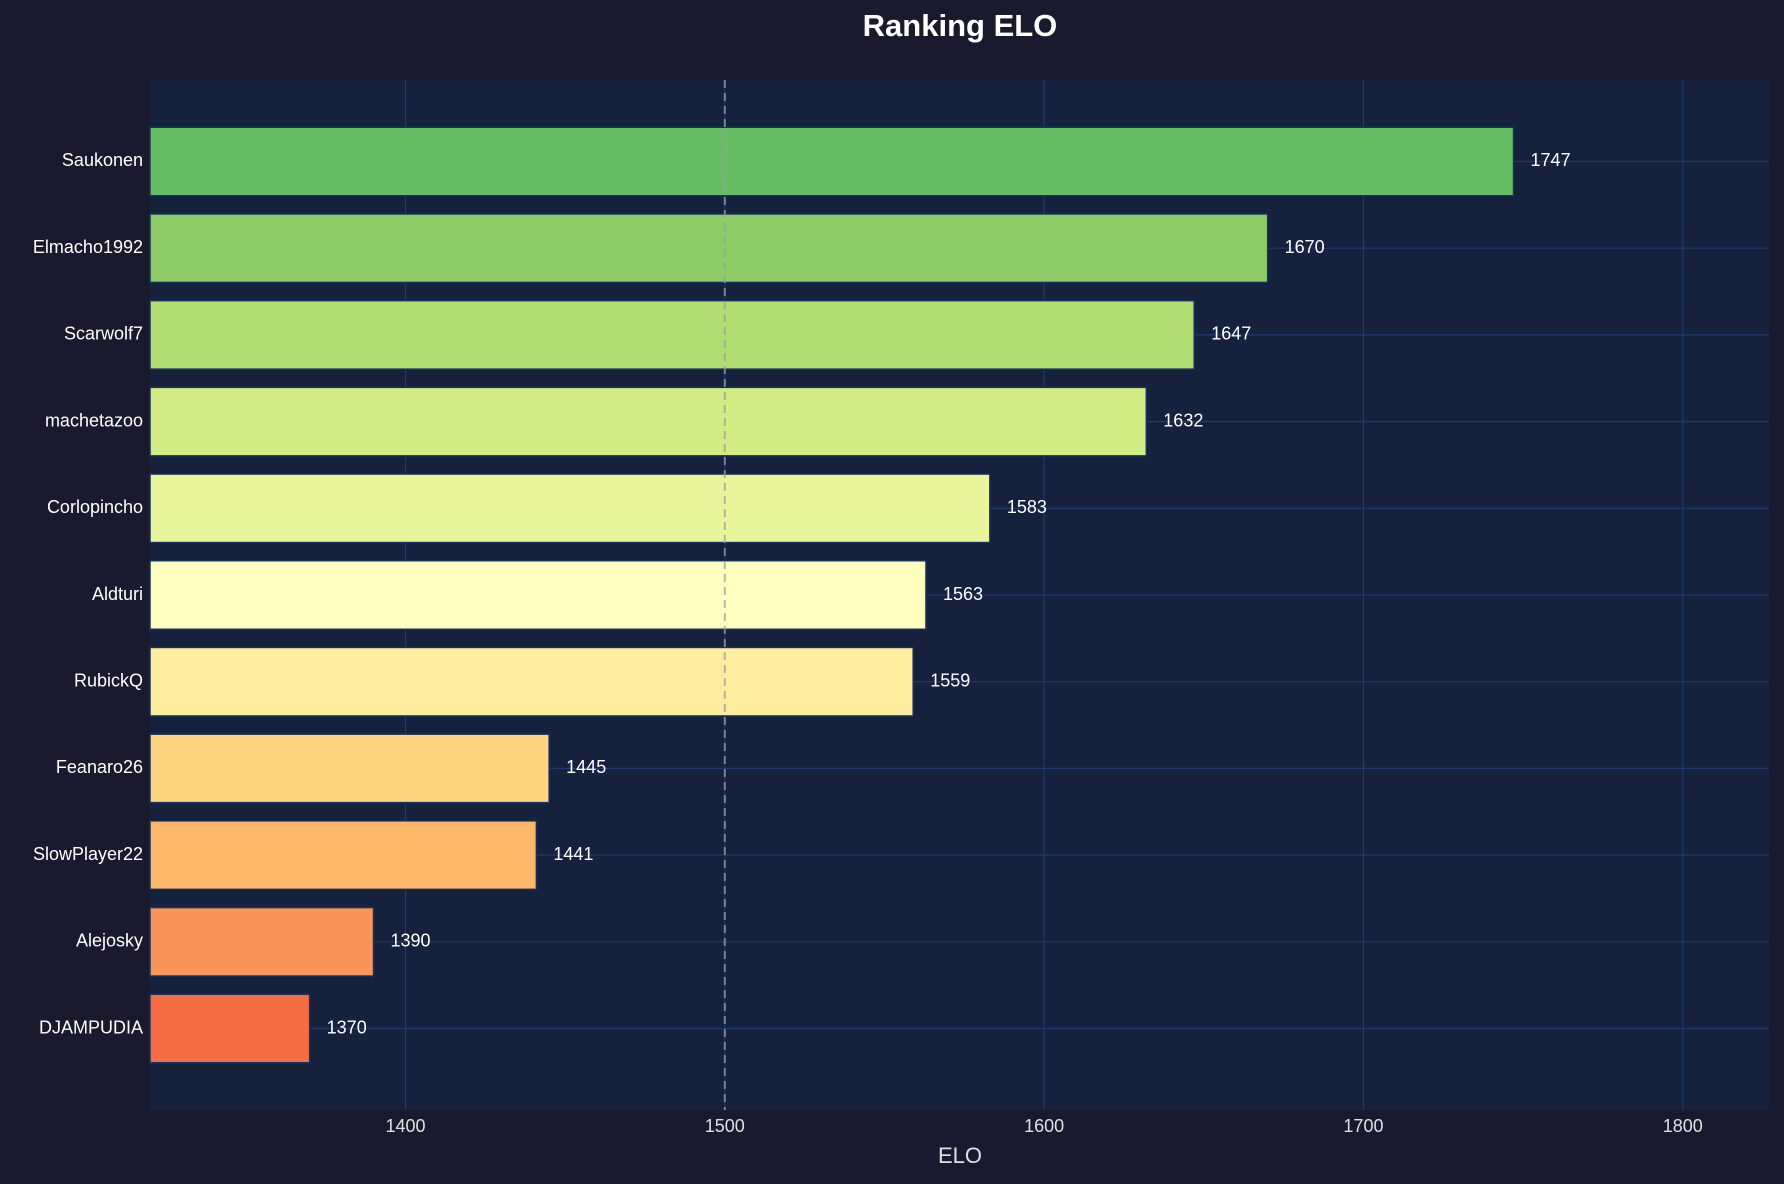 The width and height of the screenshot is (1784, 1184). I want to click on y-tick-label: SlowPlayer22, so click(88, 854).